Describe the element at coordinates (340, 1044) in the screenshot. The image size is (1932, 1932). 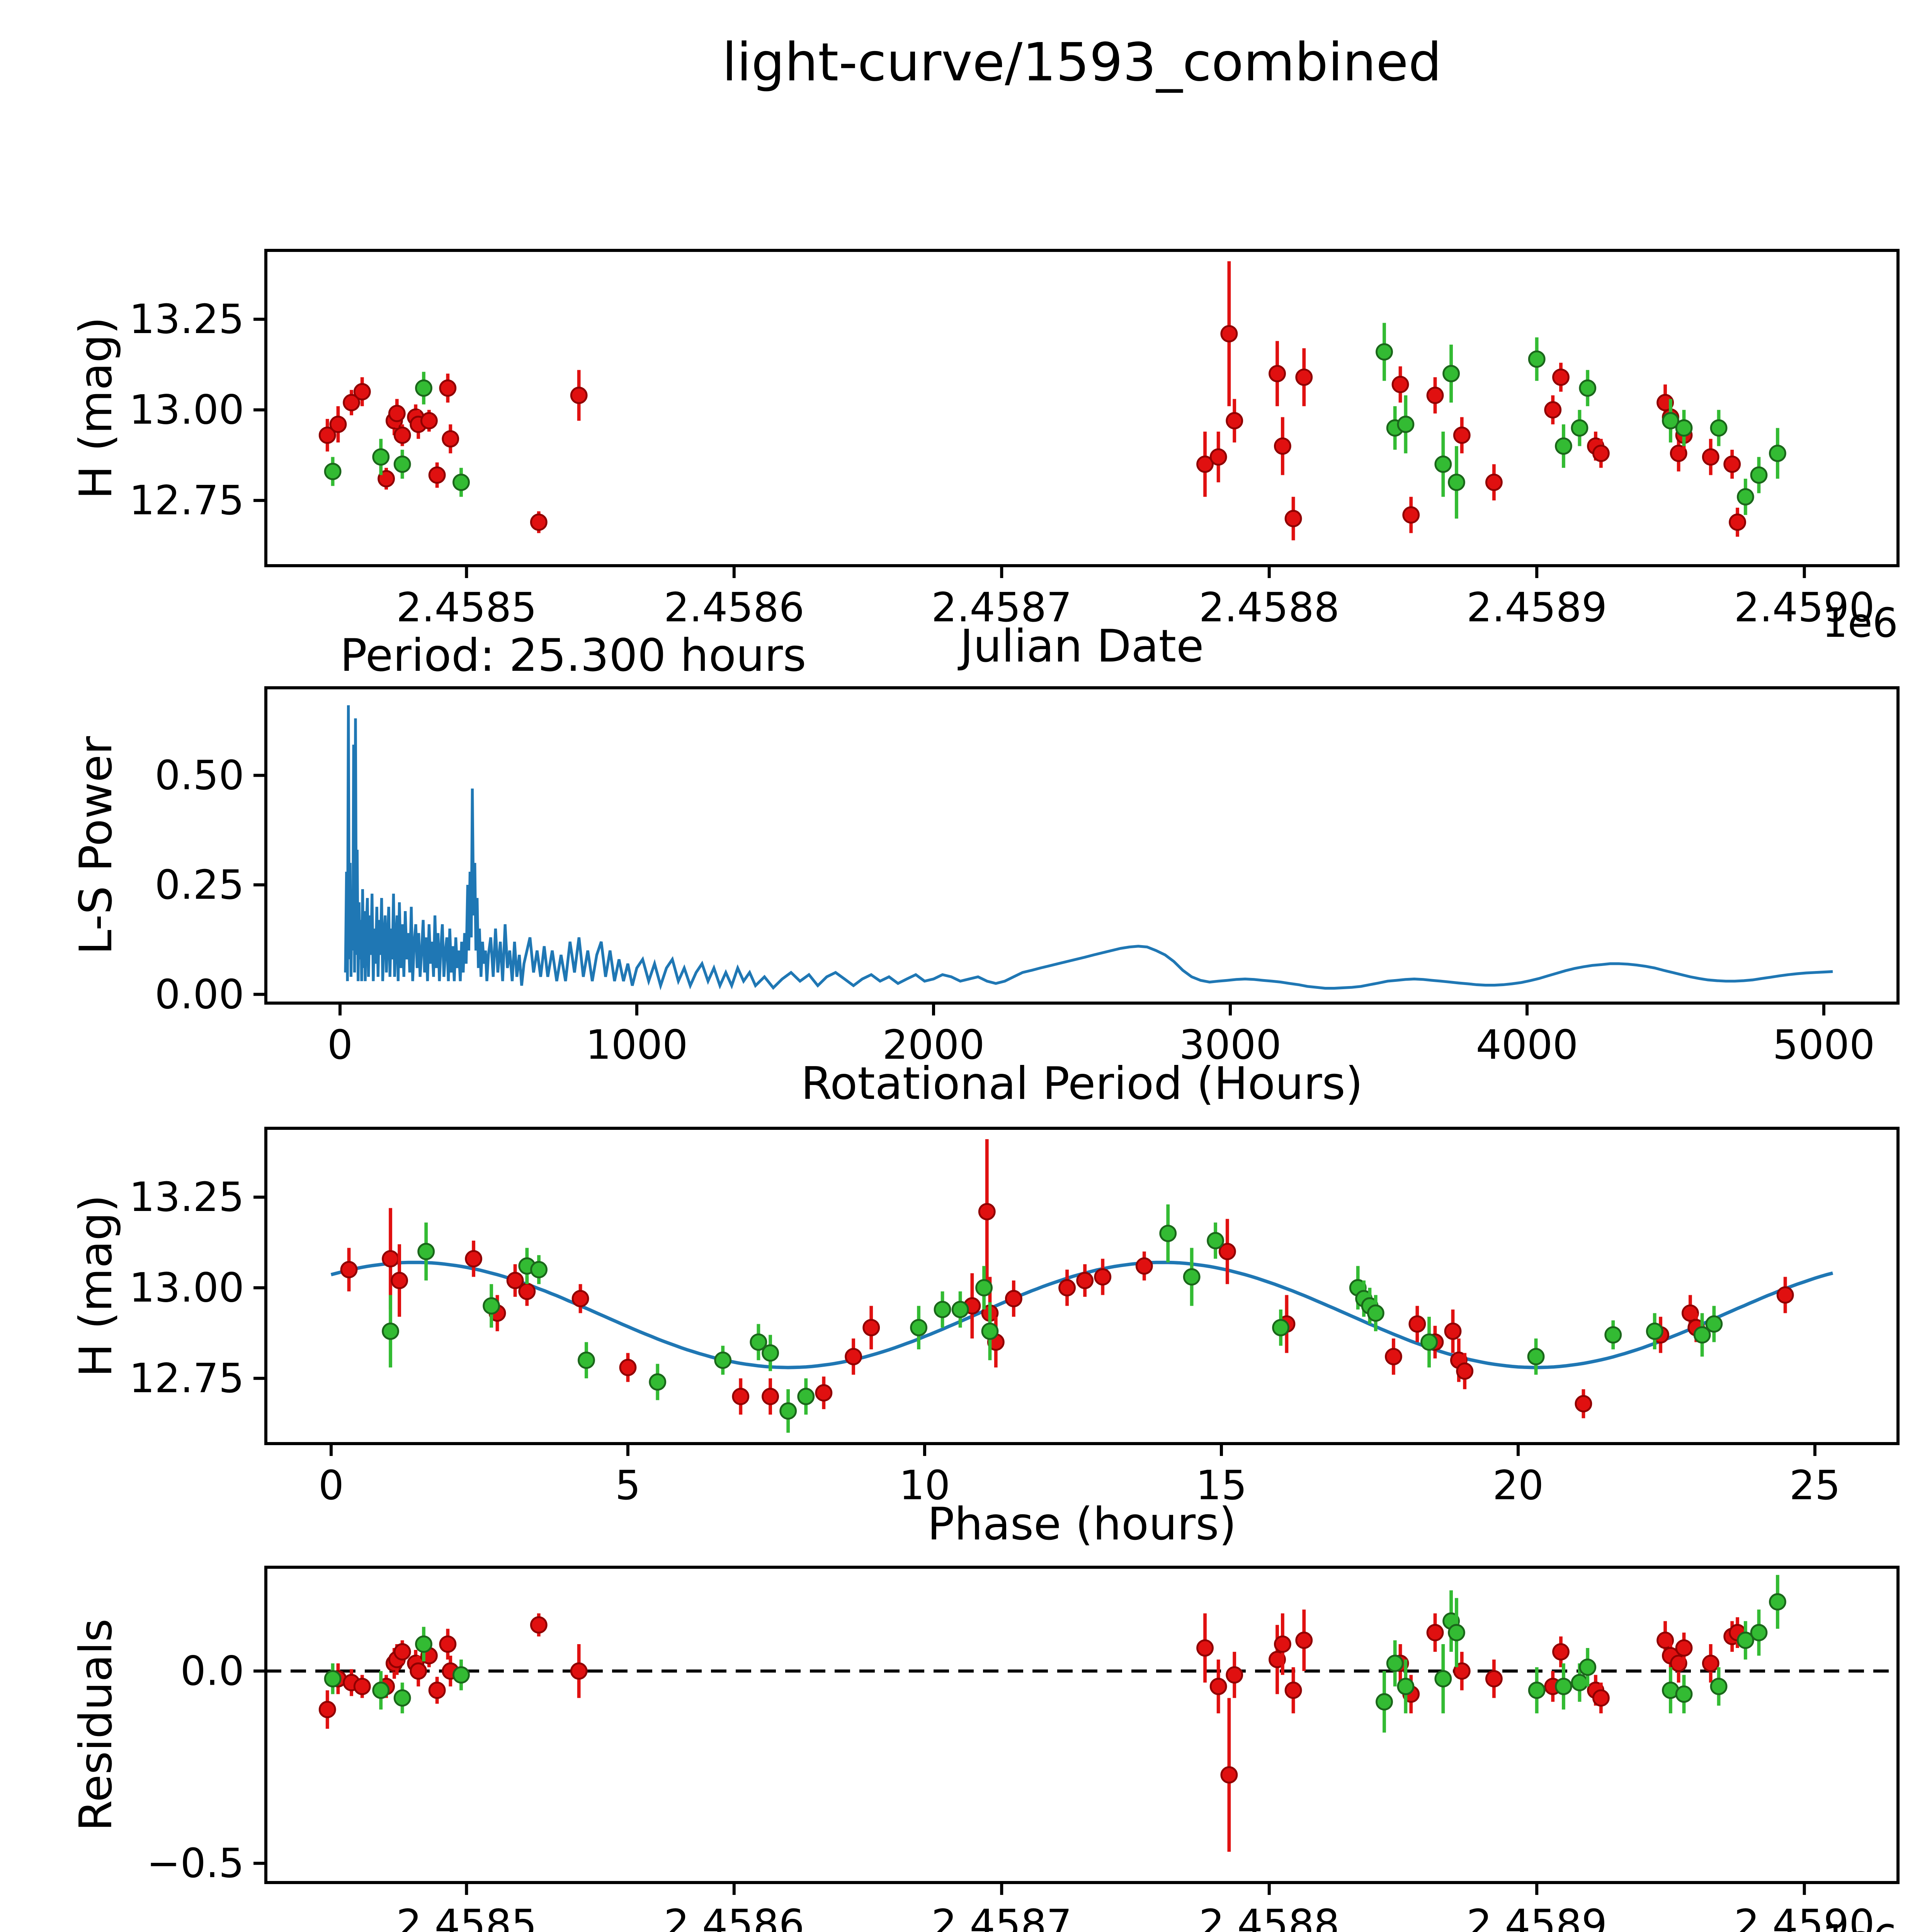
I see `periodogram-xtick-label: 0` at that location.